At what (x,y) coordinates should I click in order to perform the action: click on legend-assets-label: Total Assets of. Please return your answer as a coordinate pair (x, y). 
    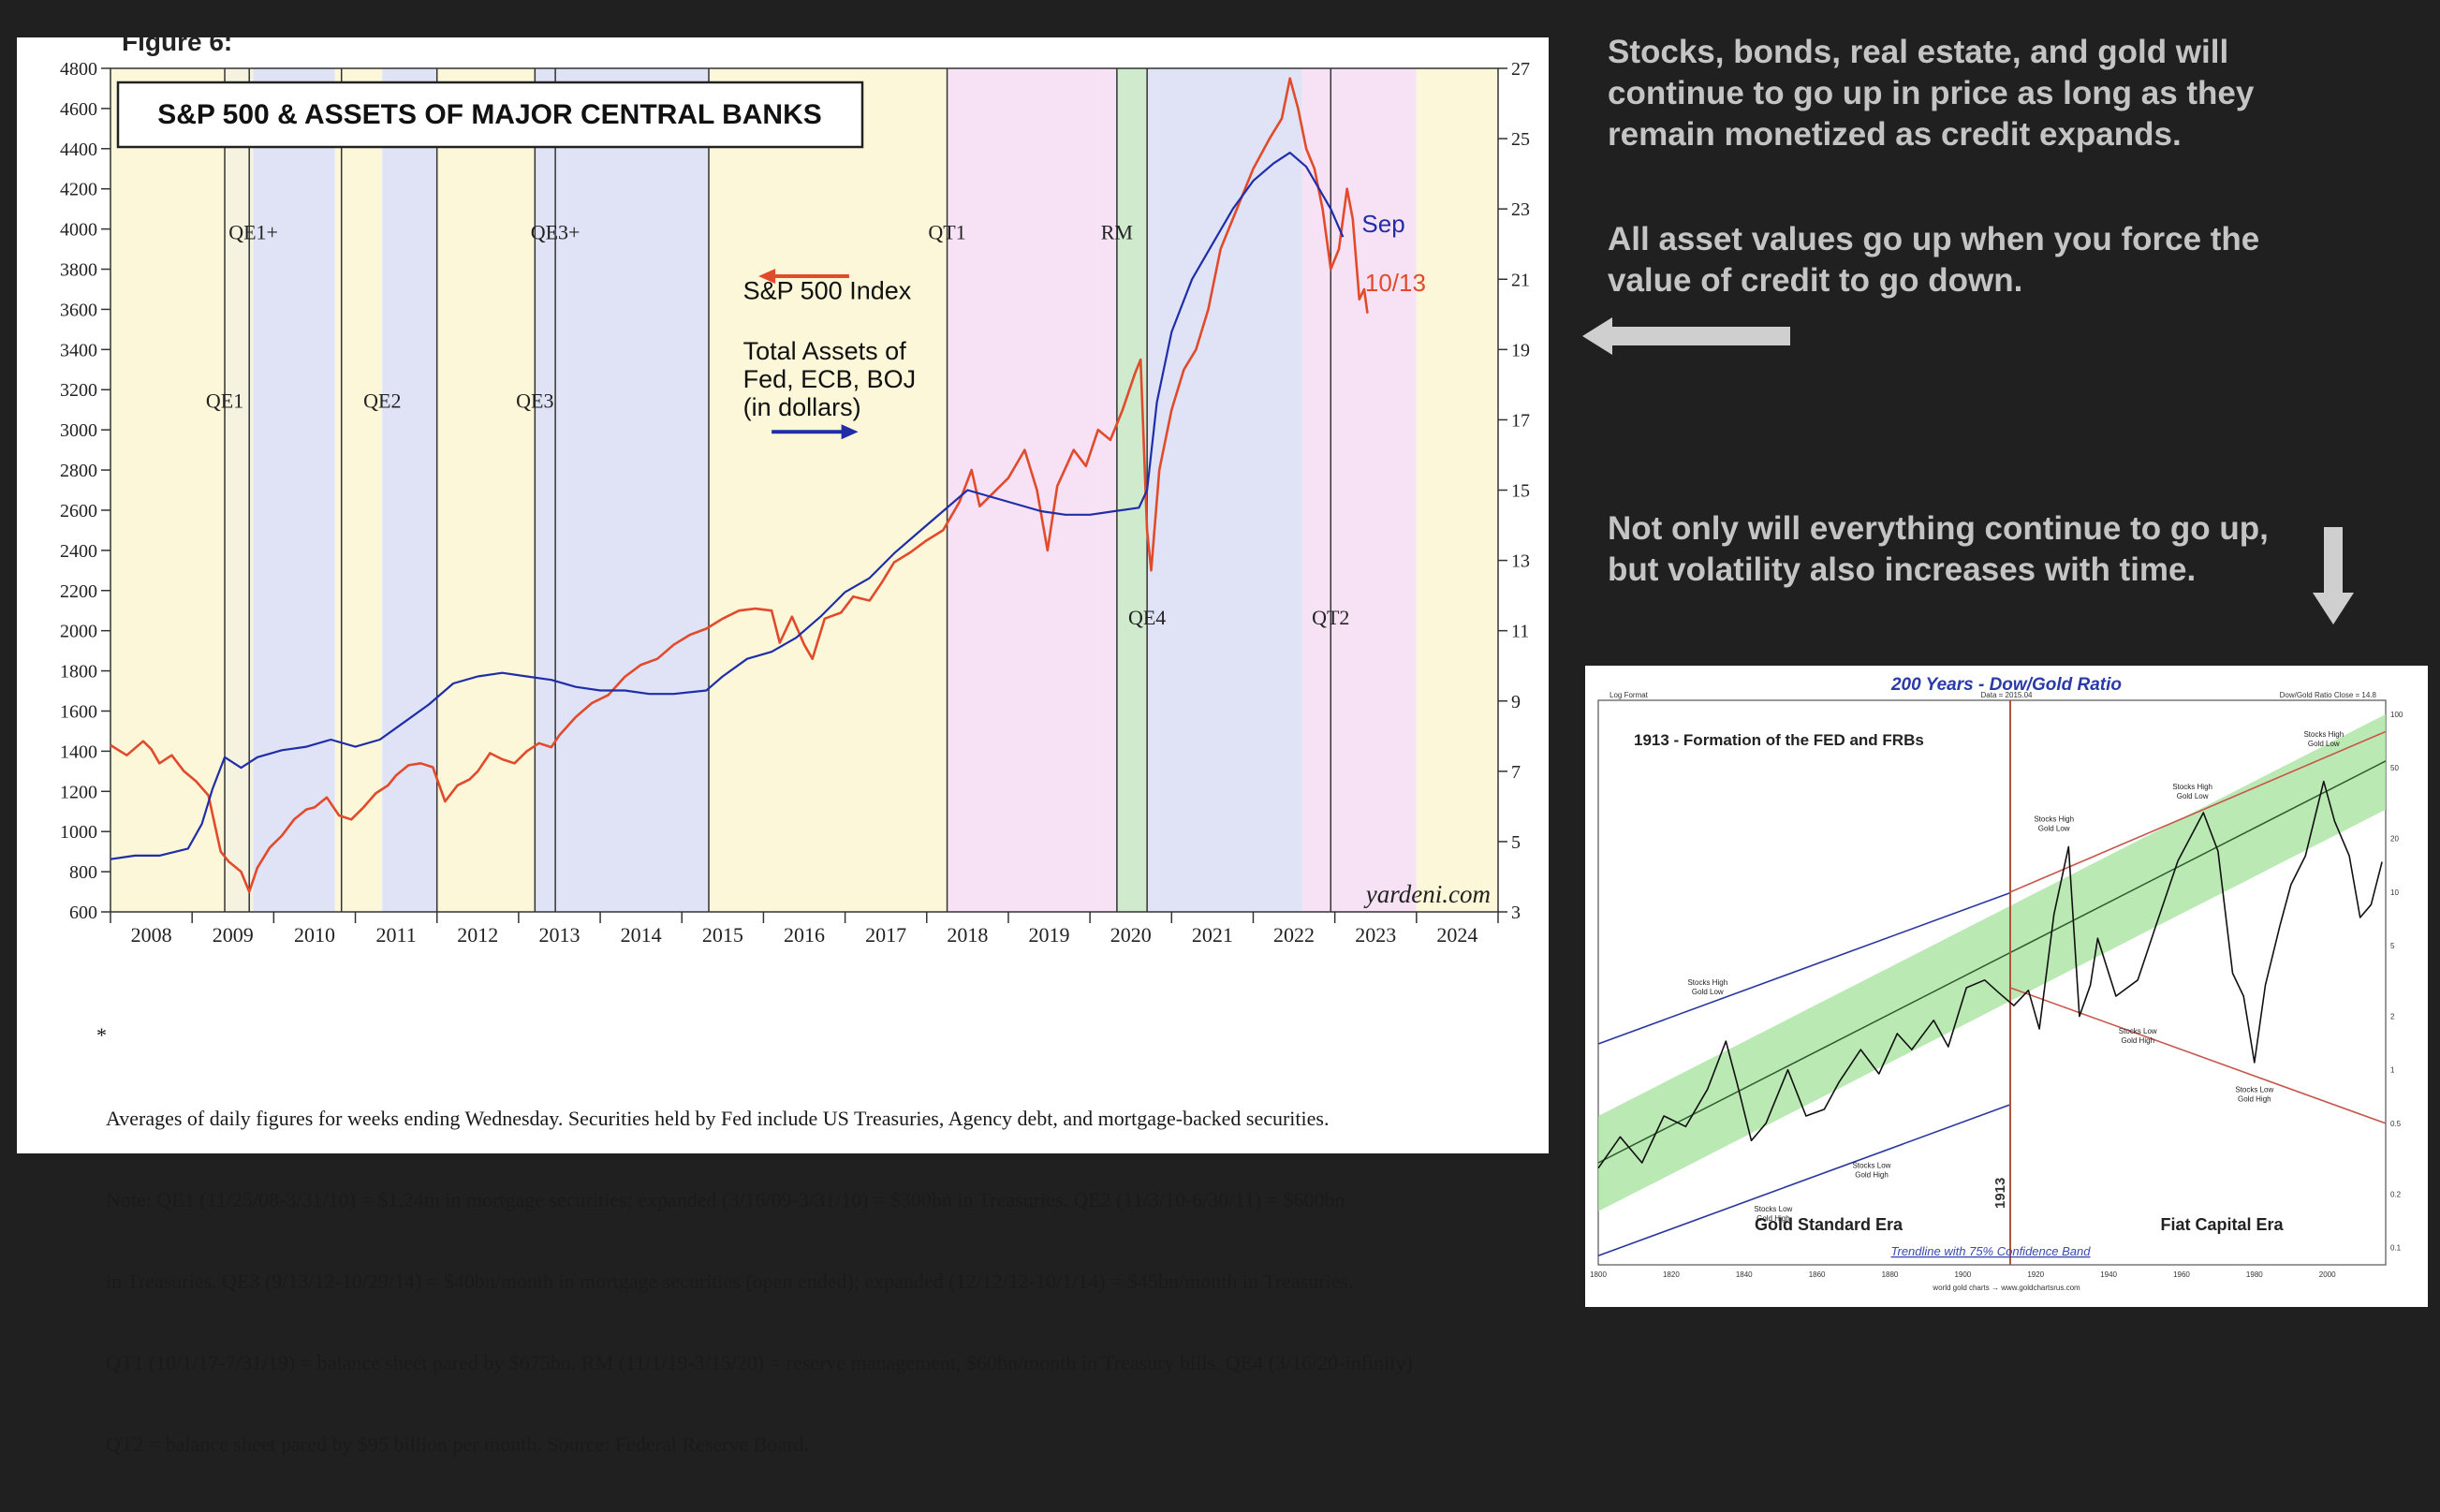
    Looking at the image, I should click on (825, 351).